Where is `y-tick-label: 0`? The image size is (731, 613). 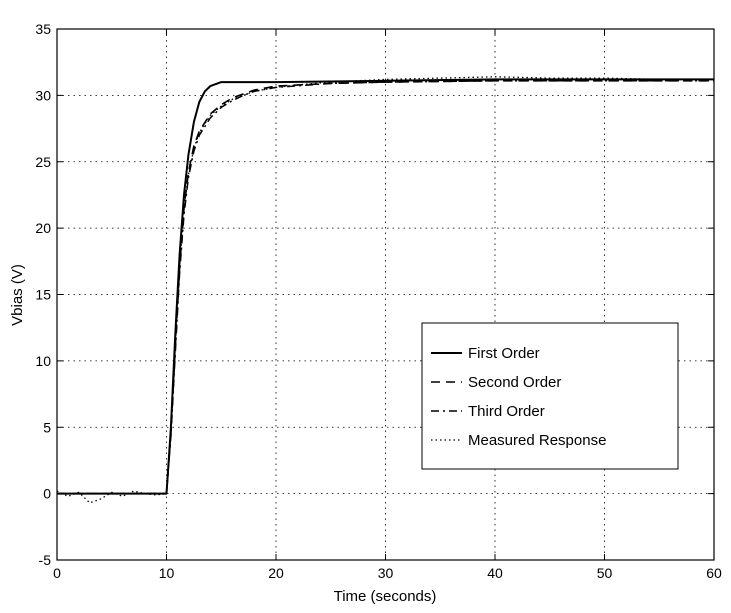 y-tick-label: 0 is located at coordinates (47, 494).